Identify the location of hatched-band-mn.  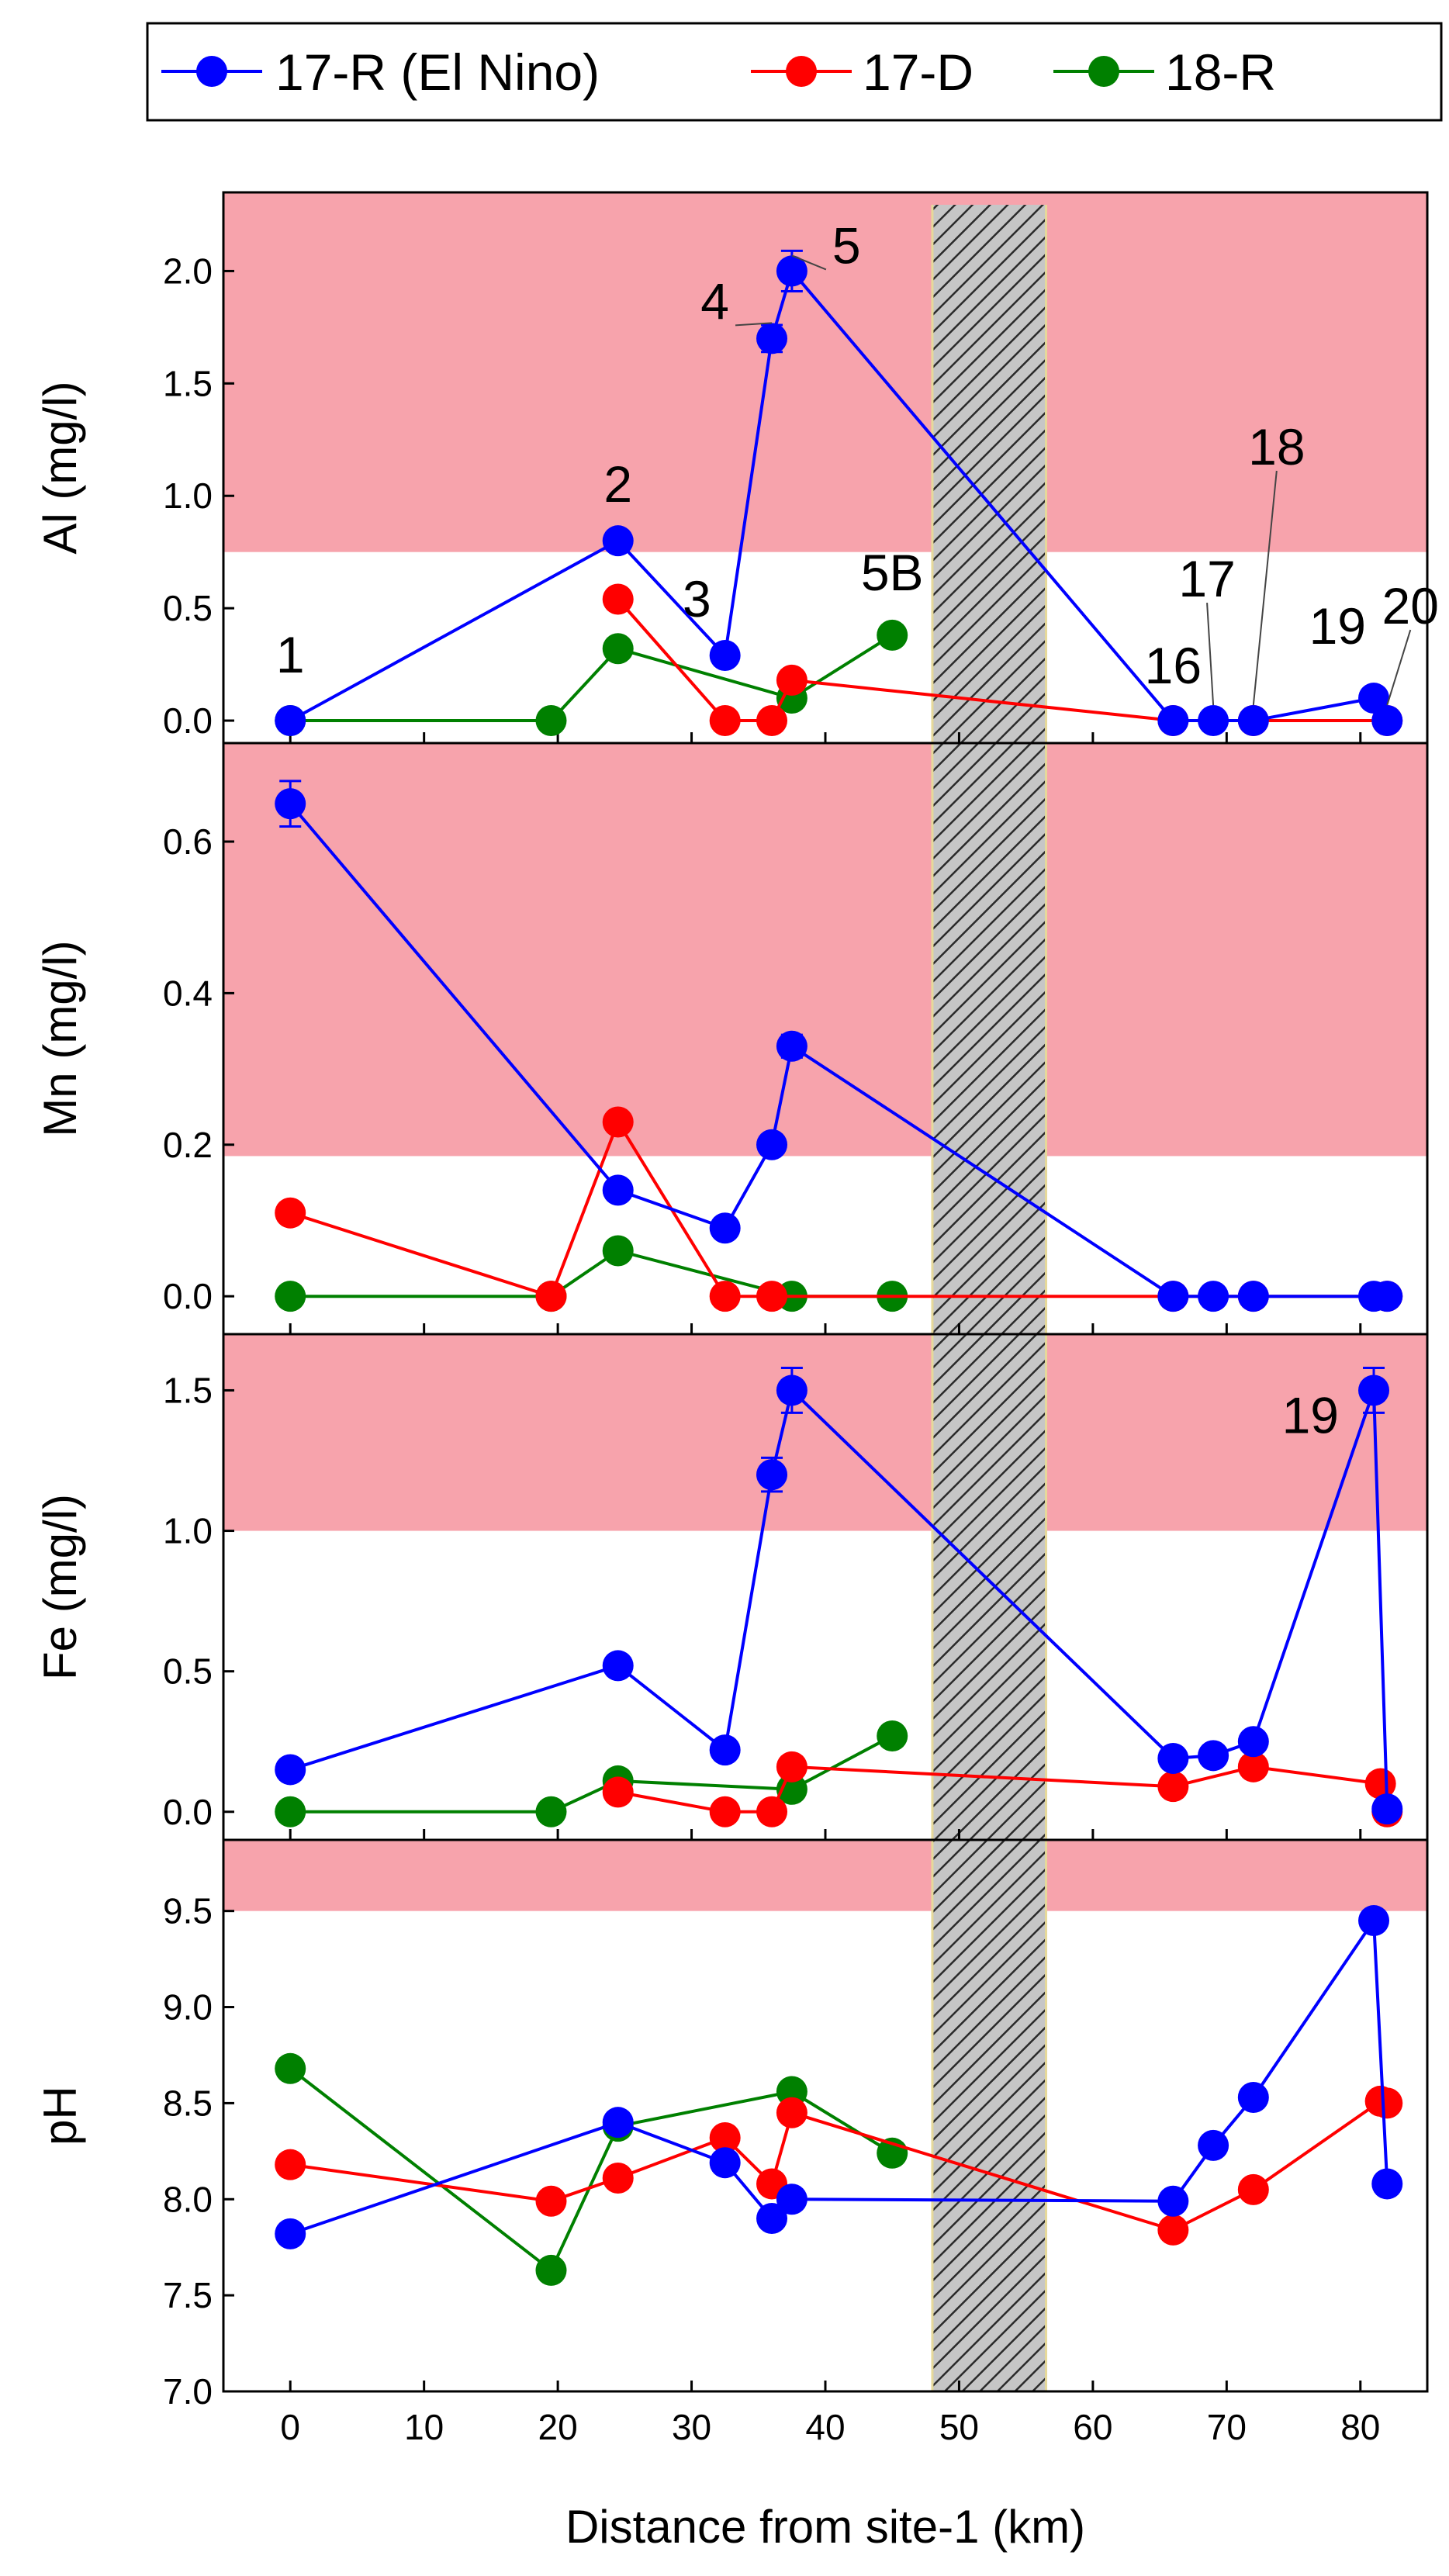
(989, 1038).